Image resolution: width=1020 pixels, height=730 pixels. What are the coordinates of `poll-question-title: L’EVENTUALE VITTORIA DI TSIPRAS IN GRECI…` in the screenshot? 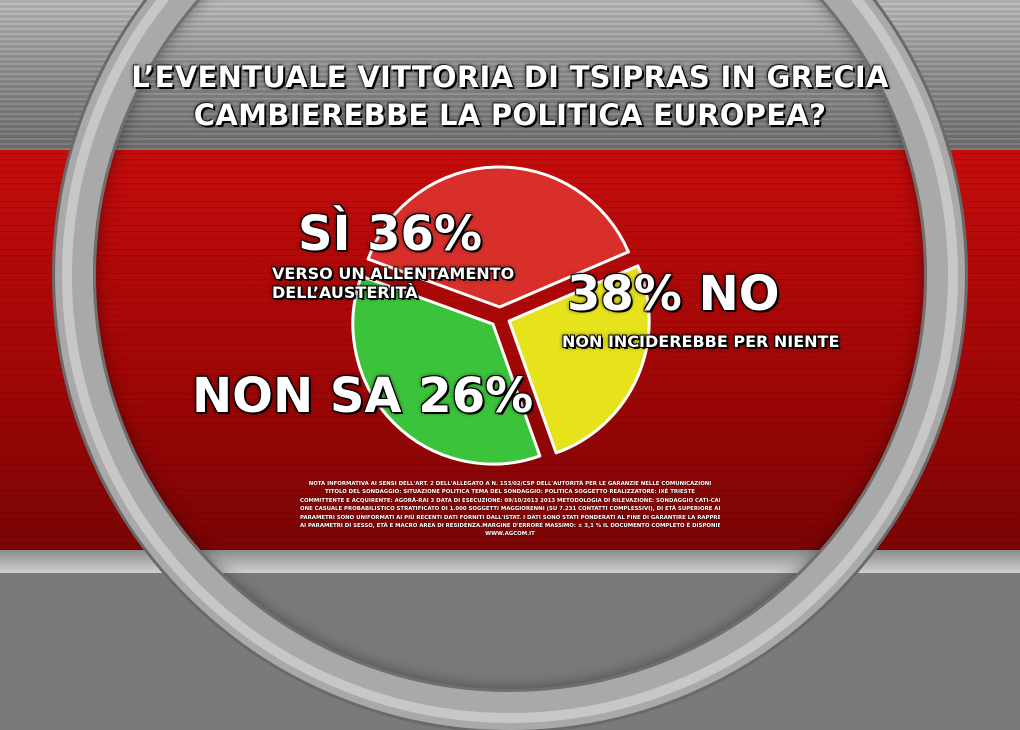 It's located at (510, 96).